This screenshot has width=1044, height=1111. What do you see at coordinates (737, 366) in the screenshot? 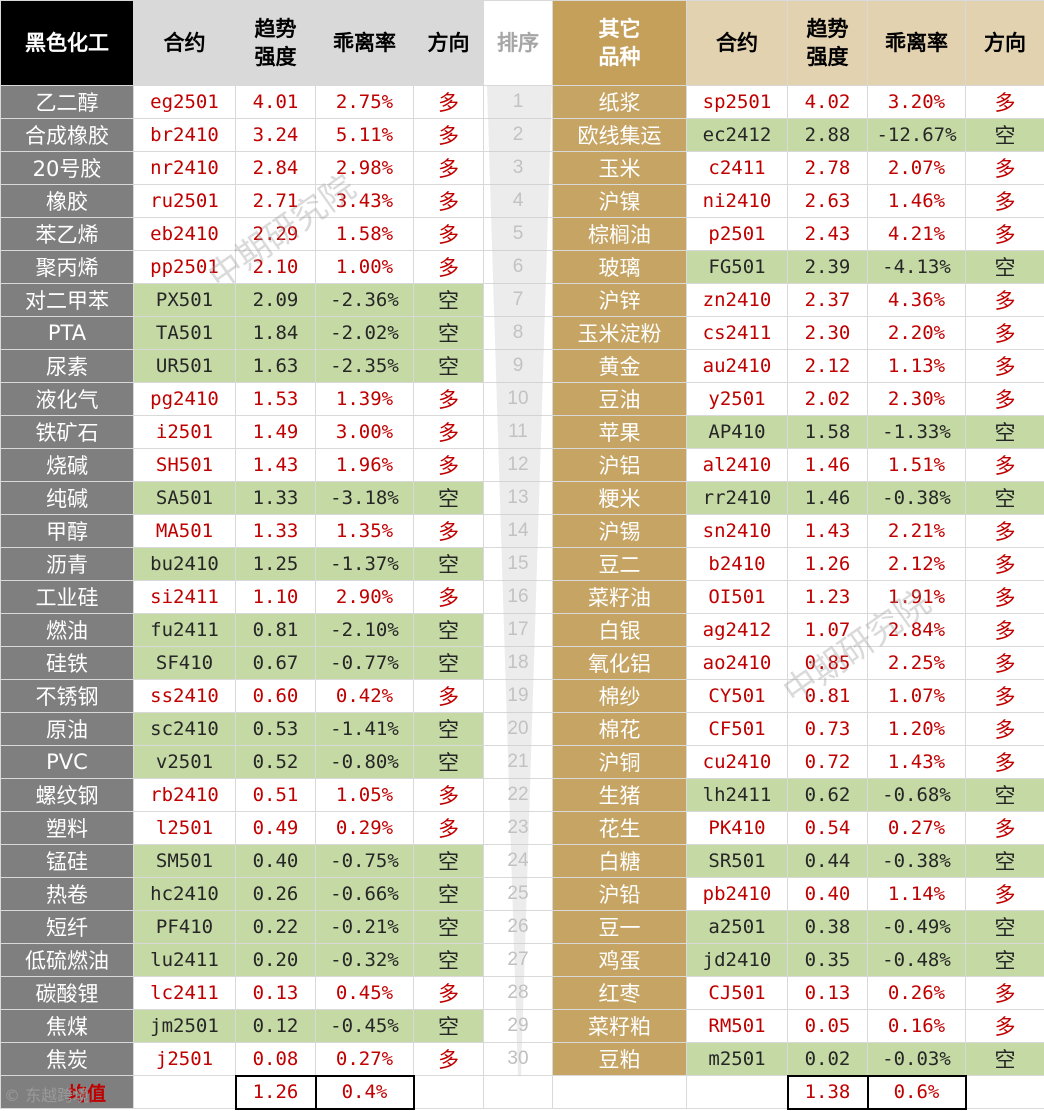
I see `right-contract: au2410` at bounding box center [737, 366].